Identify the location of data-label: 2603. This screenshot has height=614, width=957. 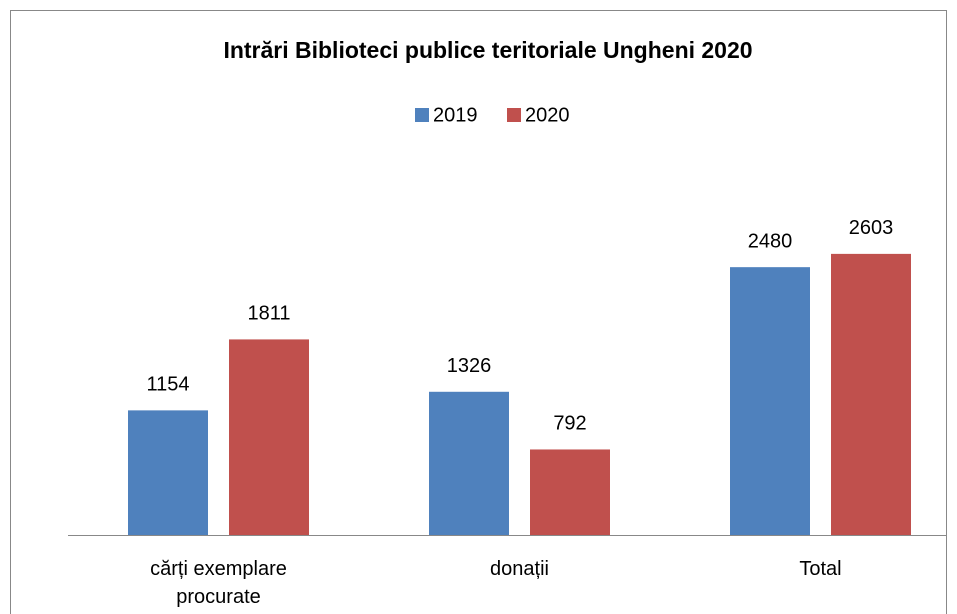
(871, 228).